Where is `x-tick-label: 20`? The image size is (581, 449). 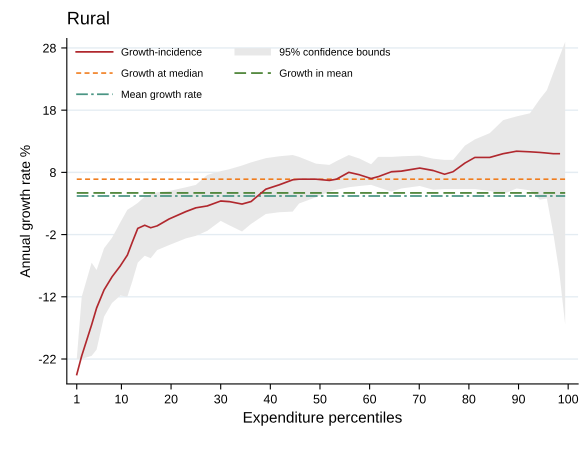
x-tick-label: 20 is located at coordinates (171, 399).